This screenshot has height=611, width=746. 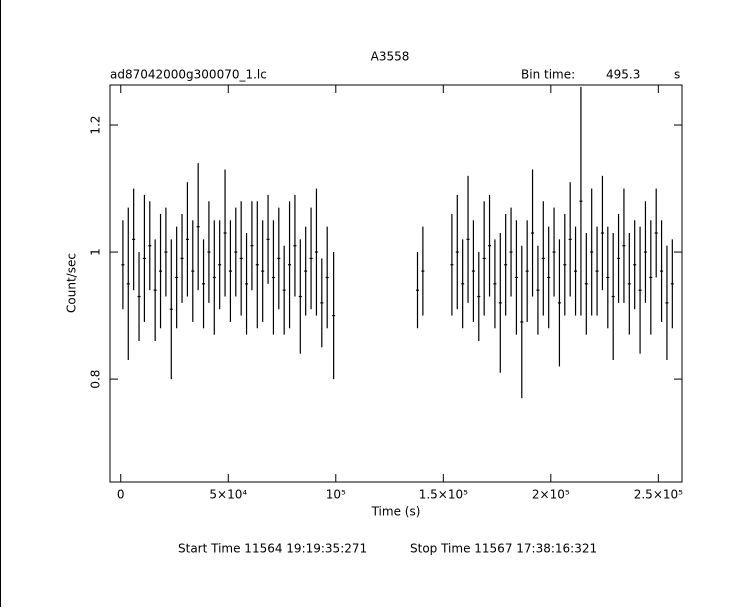 What do you see at coordinates (228, 495) in the screenshot?
I see `x-tick-label: 5×10⁴` at bounding box center [228, 495].